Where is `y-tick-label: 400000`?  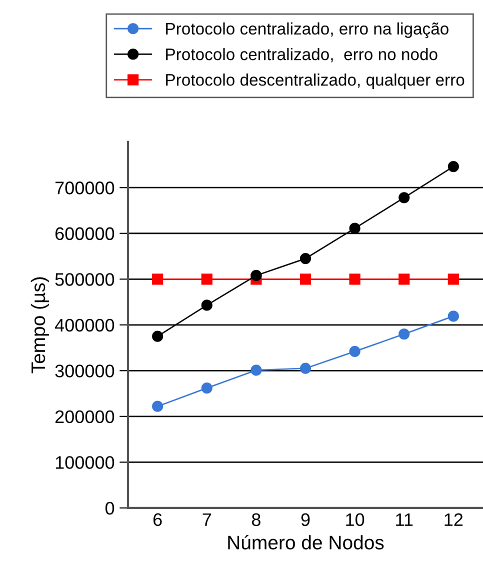
y-tick-label: 400000 is located at coordinates (84, 325).